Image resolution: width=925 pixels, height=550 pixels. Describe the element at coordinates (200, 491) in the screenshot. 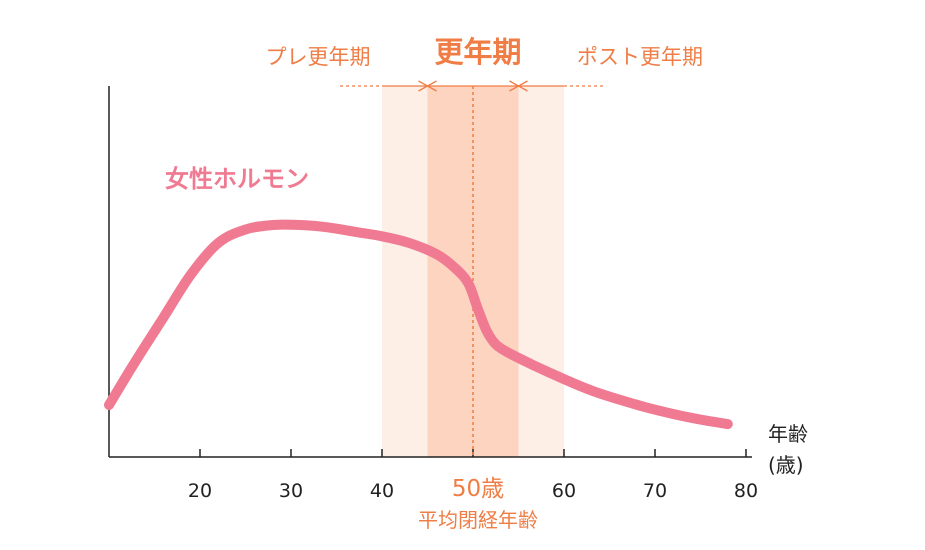

I see `x-tick-label: 20` at that location.